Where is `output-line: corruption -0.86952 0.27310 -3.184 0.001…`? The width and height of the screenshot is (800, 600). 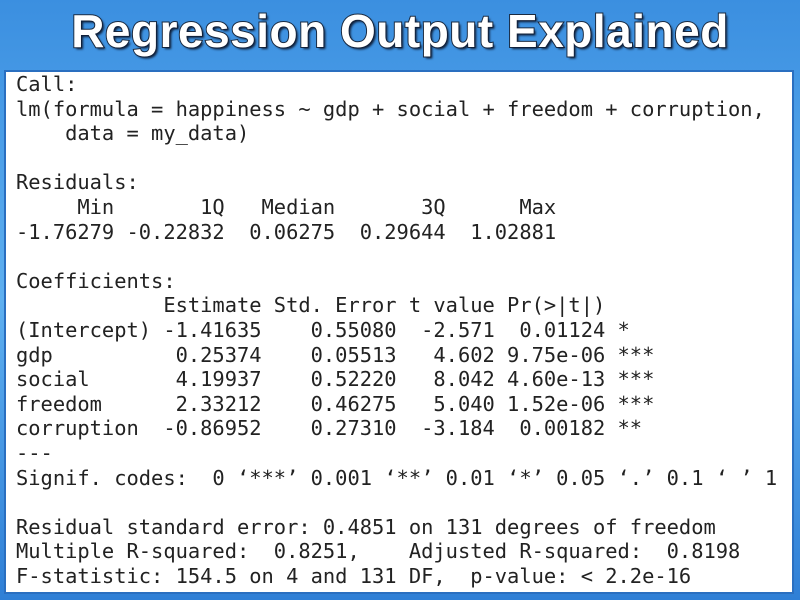
output-line: corruption -0.86952 0.27310 -3.184 0.001… is located at coordinates (329, 428).